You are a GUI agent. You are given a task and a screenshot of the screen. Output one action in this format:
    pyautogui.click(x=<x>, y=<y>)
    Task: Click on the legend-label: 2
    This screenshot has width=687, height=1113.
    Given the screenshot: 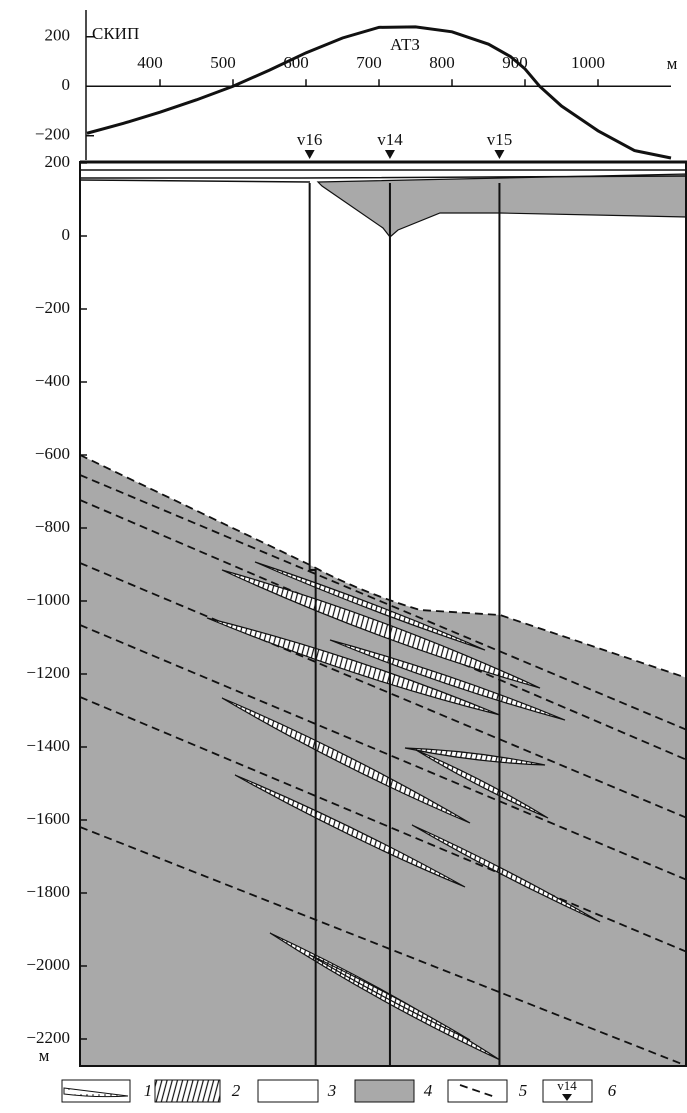 What is the action you would take?
    pyautogui.click(x=236, y=1090)
    